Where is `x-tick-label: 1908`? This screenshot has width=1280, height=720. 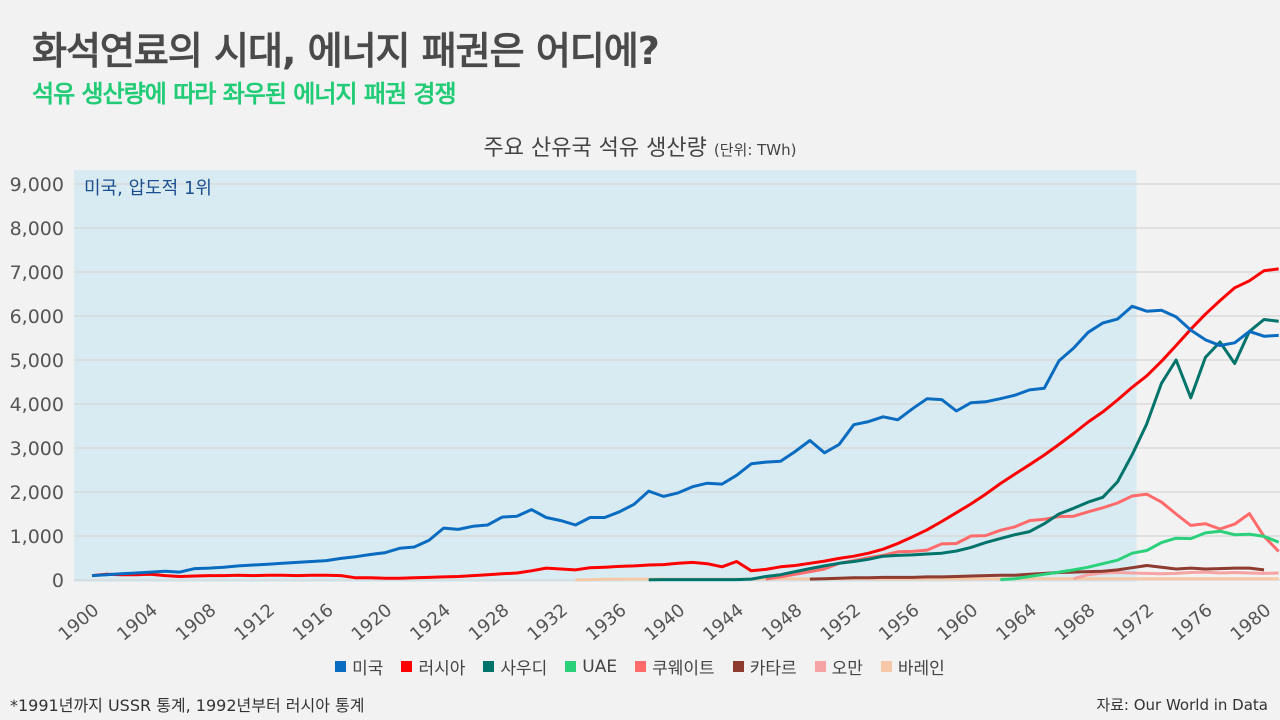
x-tick-label: 1908 is located at coordinates (196, 623).